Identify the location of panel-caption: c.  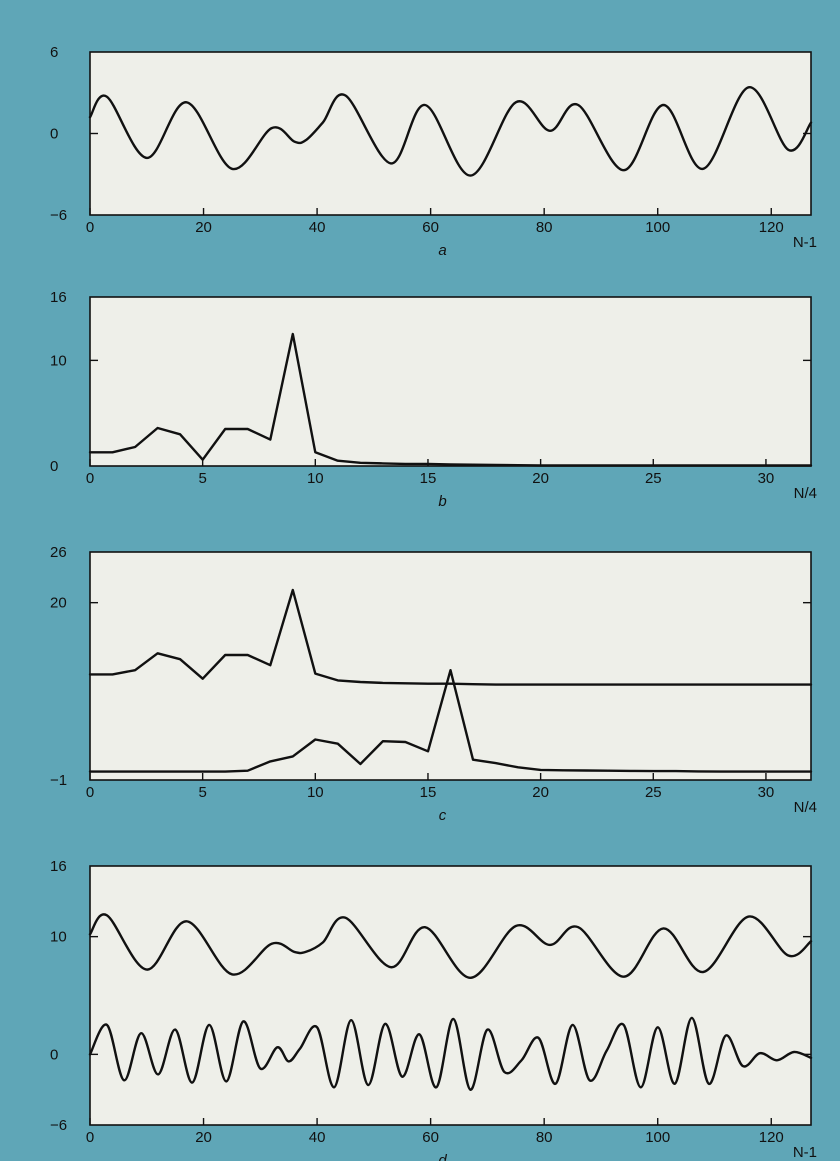
(443, 815).